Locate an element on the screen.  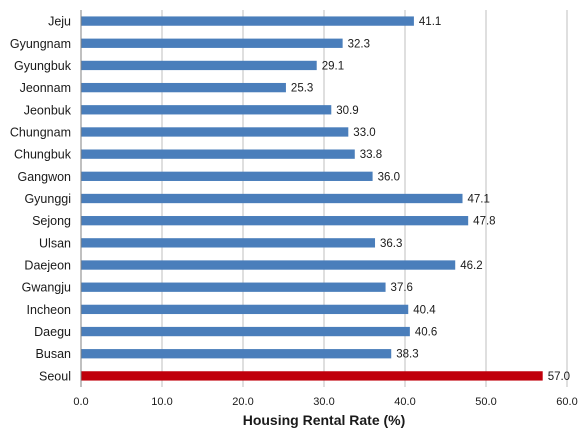
x-tick-label: 60.0 is located at coordinates (566, 402).